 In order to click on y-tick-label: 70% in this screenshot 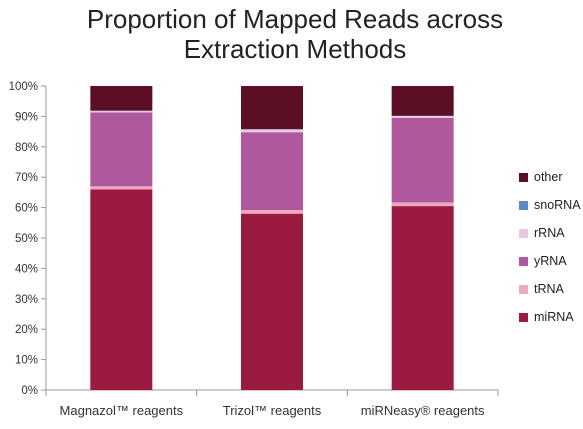, I will do `click(26, 178)`.